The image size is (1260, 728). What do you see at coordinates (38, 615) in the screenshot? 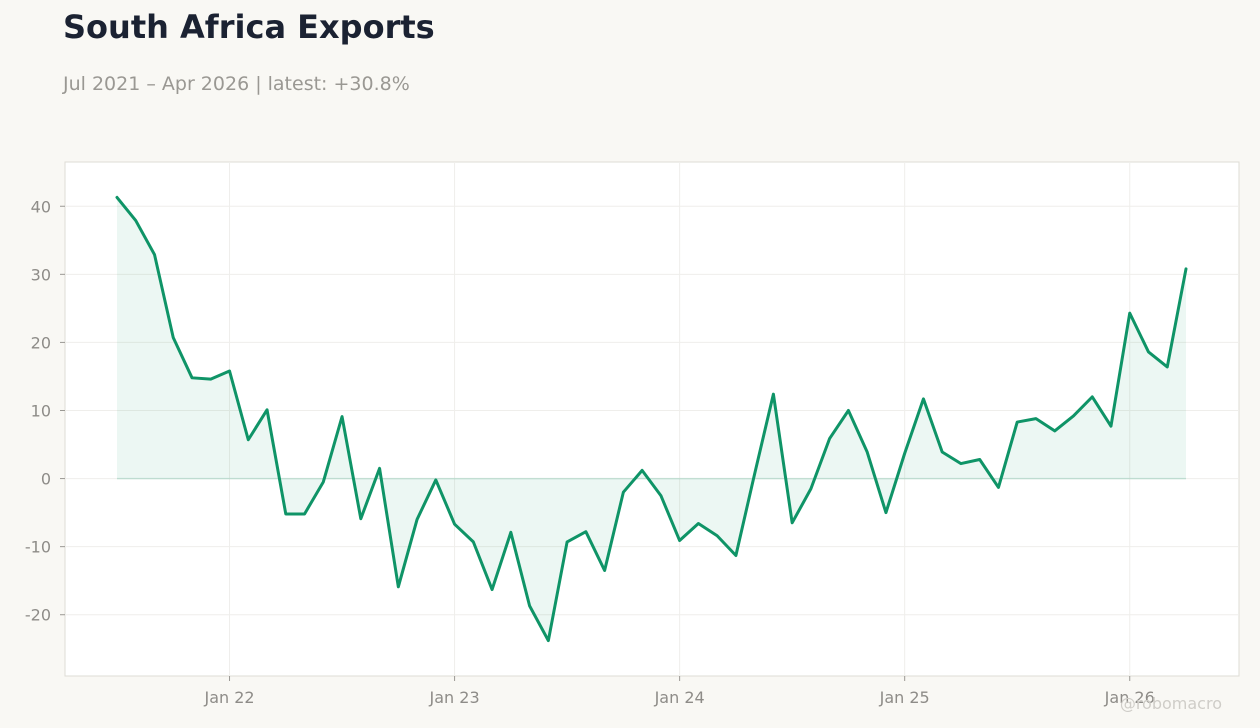
I see `y-tick-label: -20` at bounding box center [38, 615].